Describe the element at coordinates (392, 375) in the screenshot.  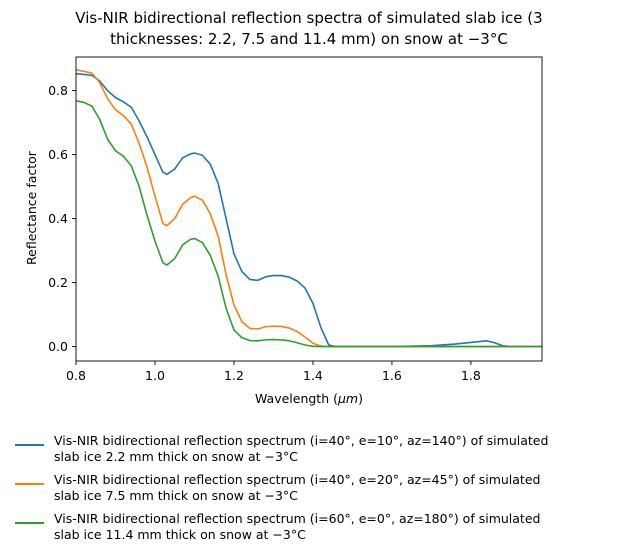
I see `x-tick-label-5: 1.6` at that location.